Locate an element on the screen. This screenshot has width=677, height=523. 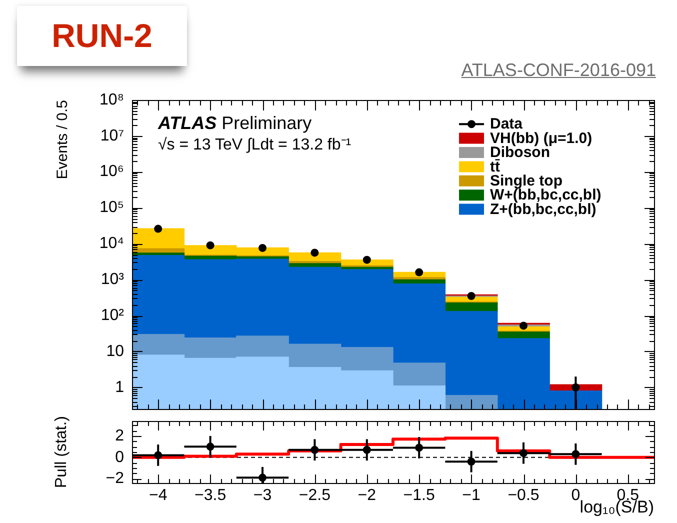
x-tick-label: 0 is located at coordinates (575, 495).